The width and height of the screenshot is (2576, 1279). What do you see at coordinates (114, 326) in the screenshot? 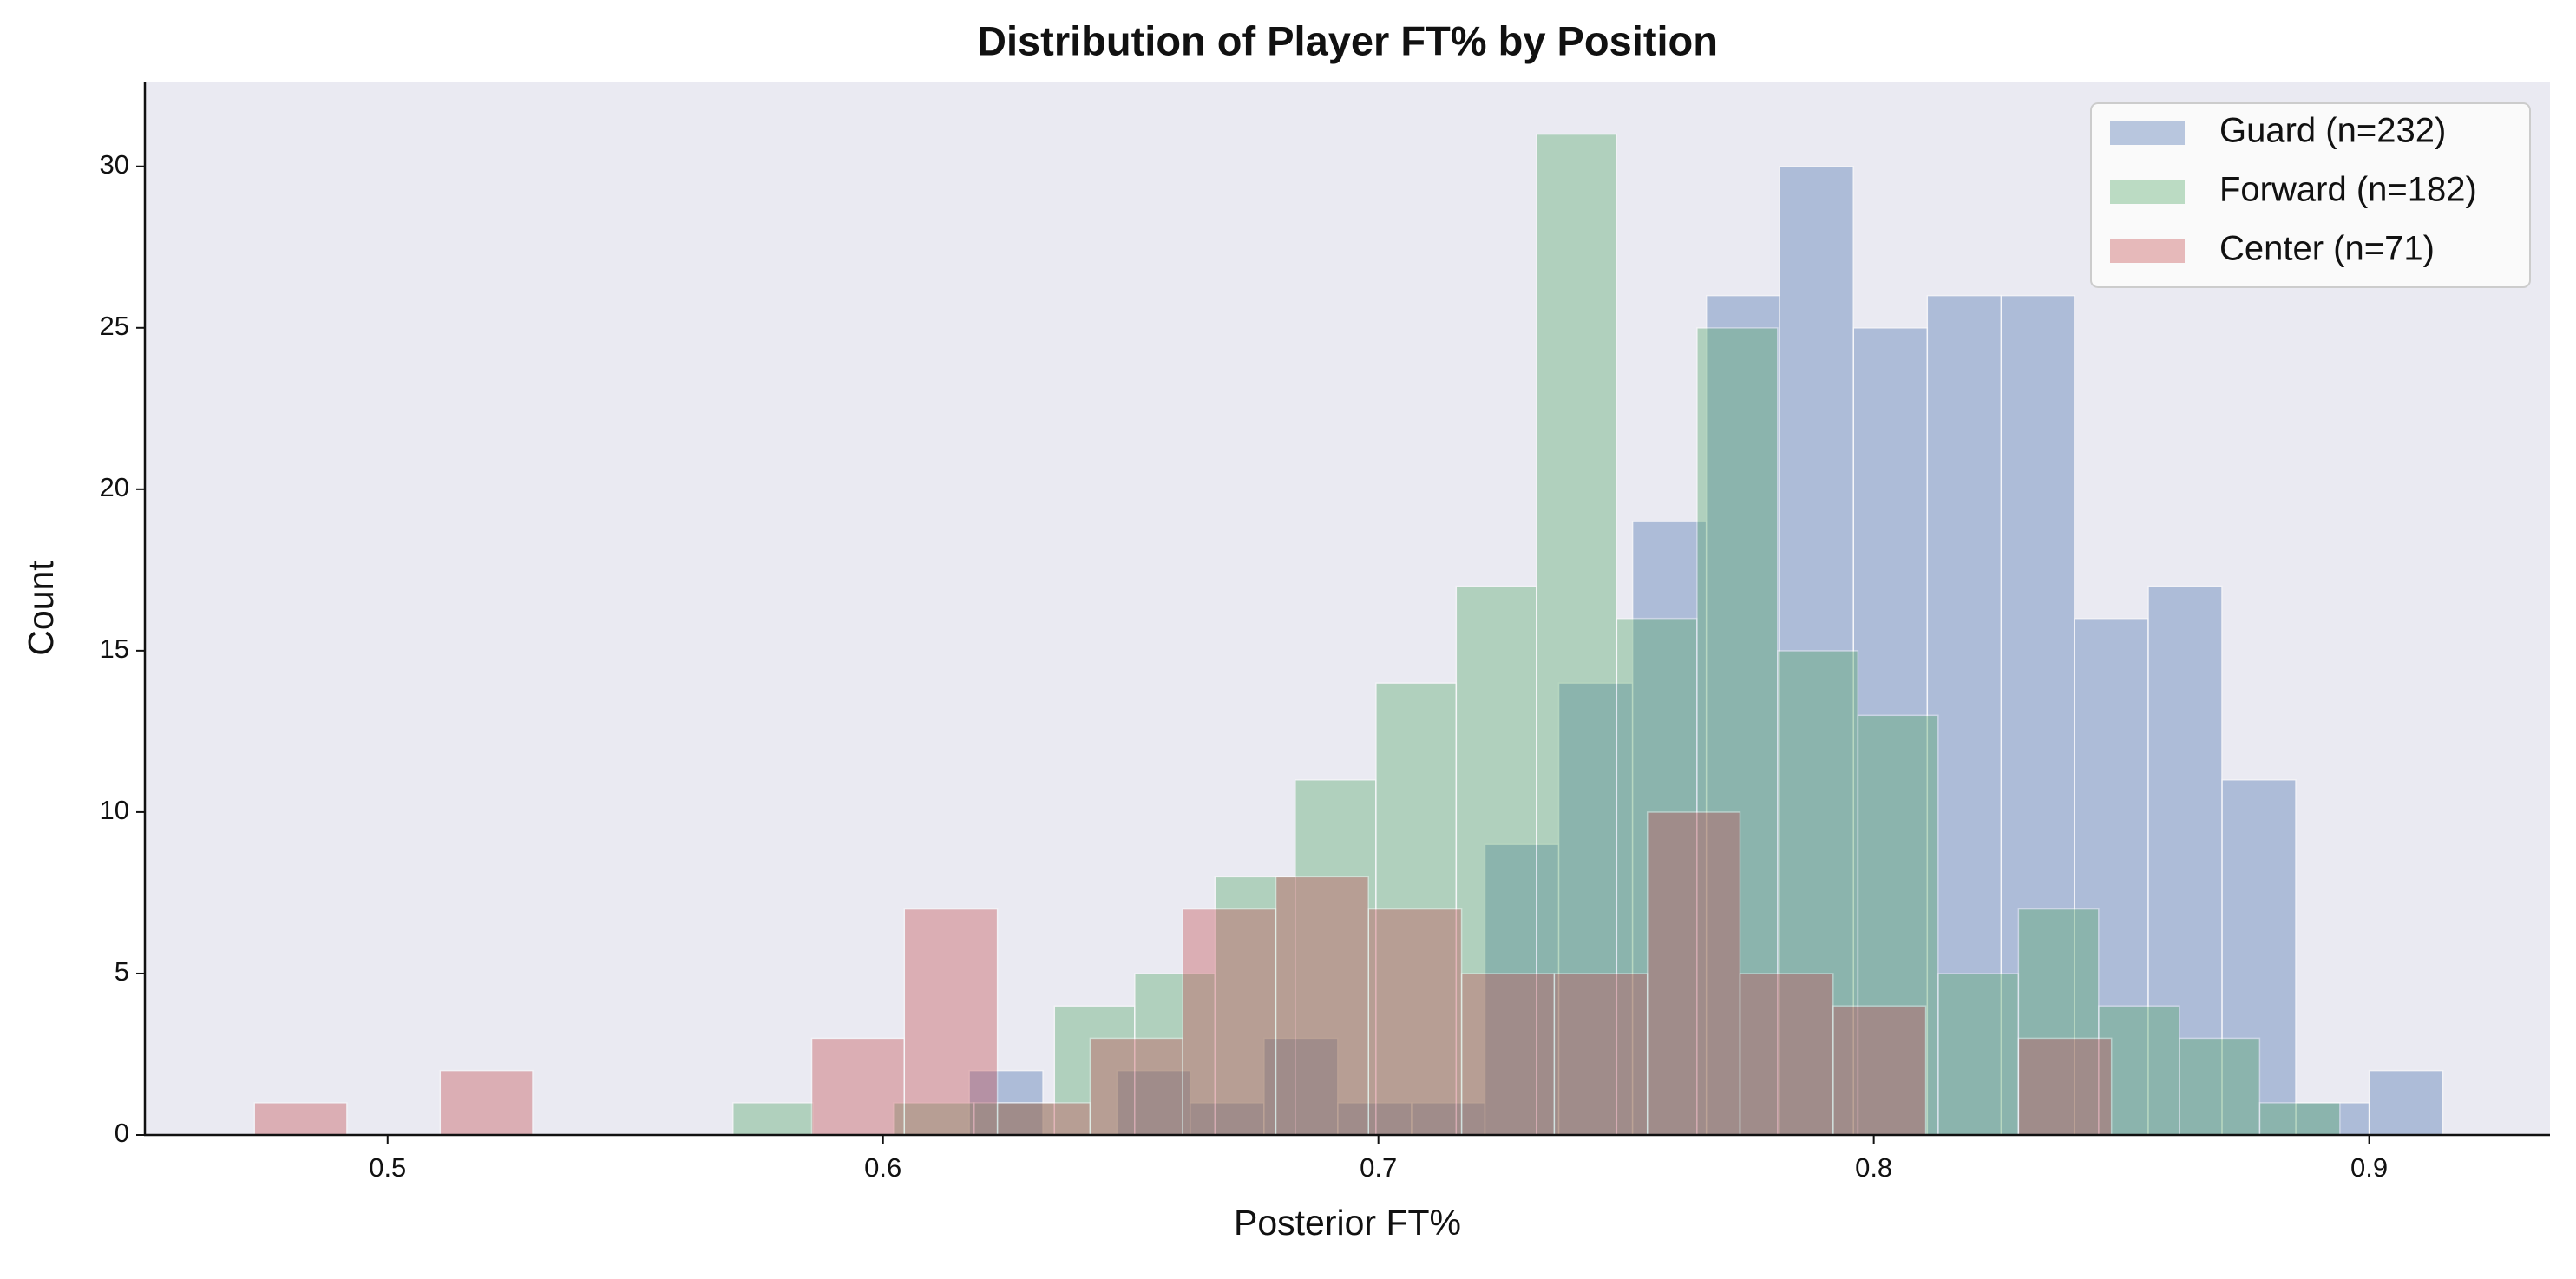
I see `y-tick-label: 25` at bounding box center [114, 326].